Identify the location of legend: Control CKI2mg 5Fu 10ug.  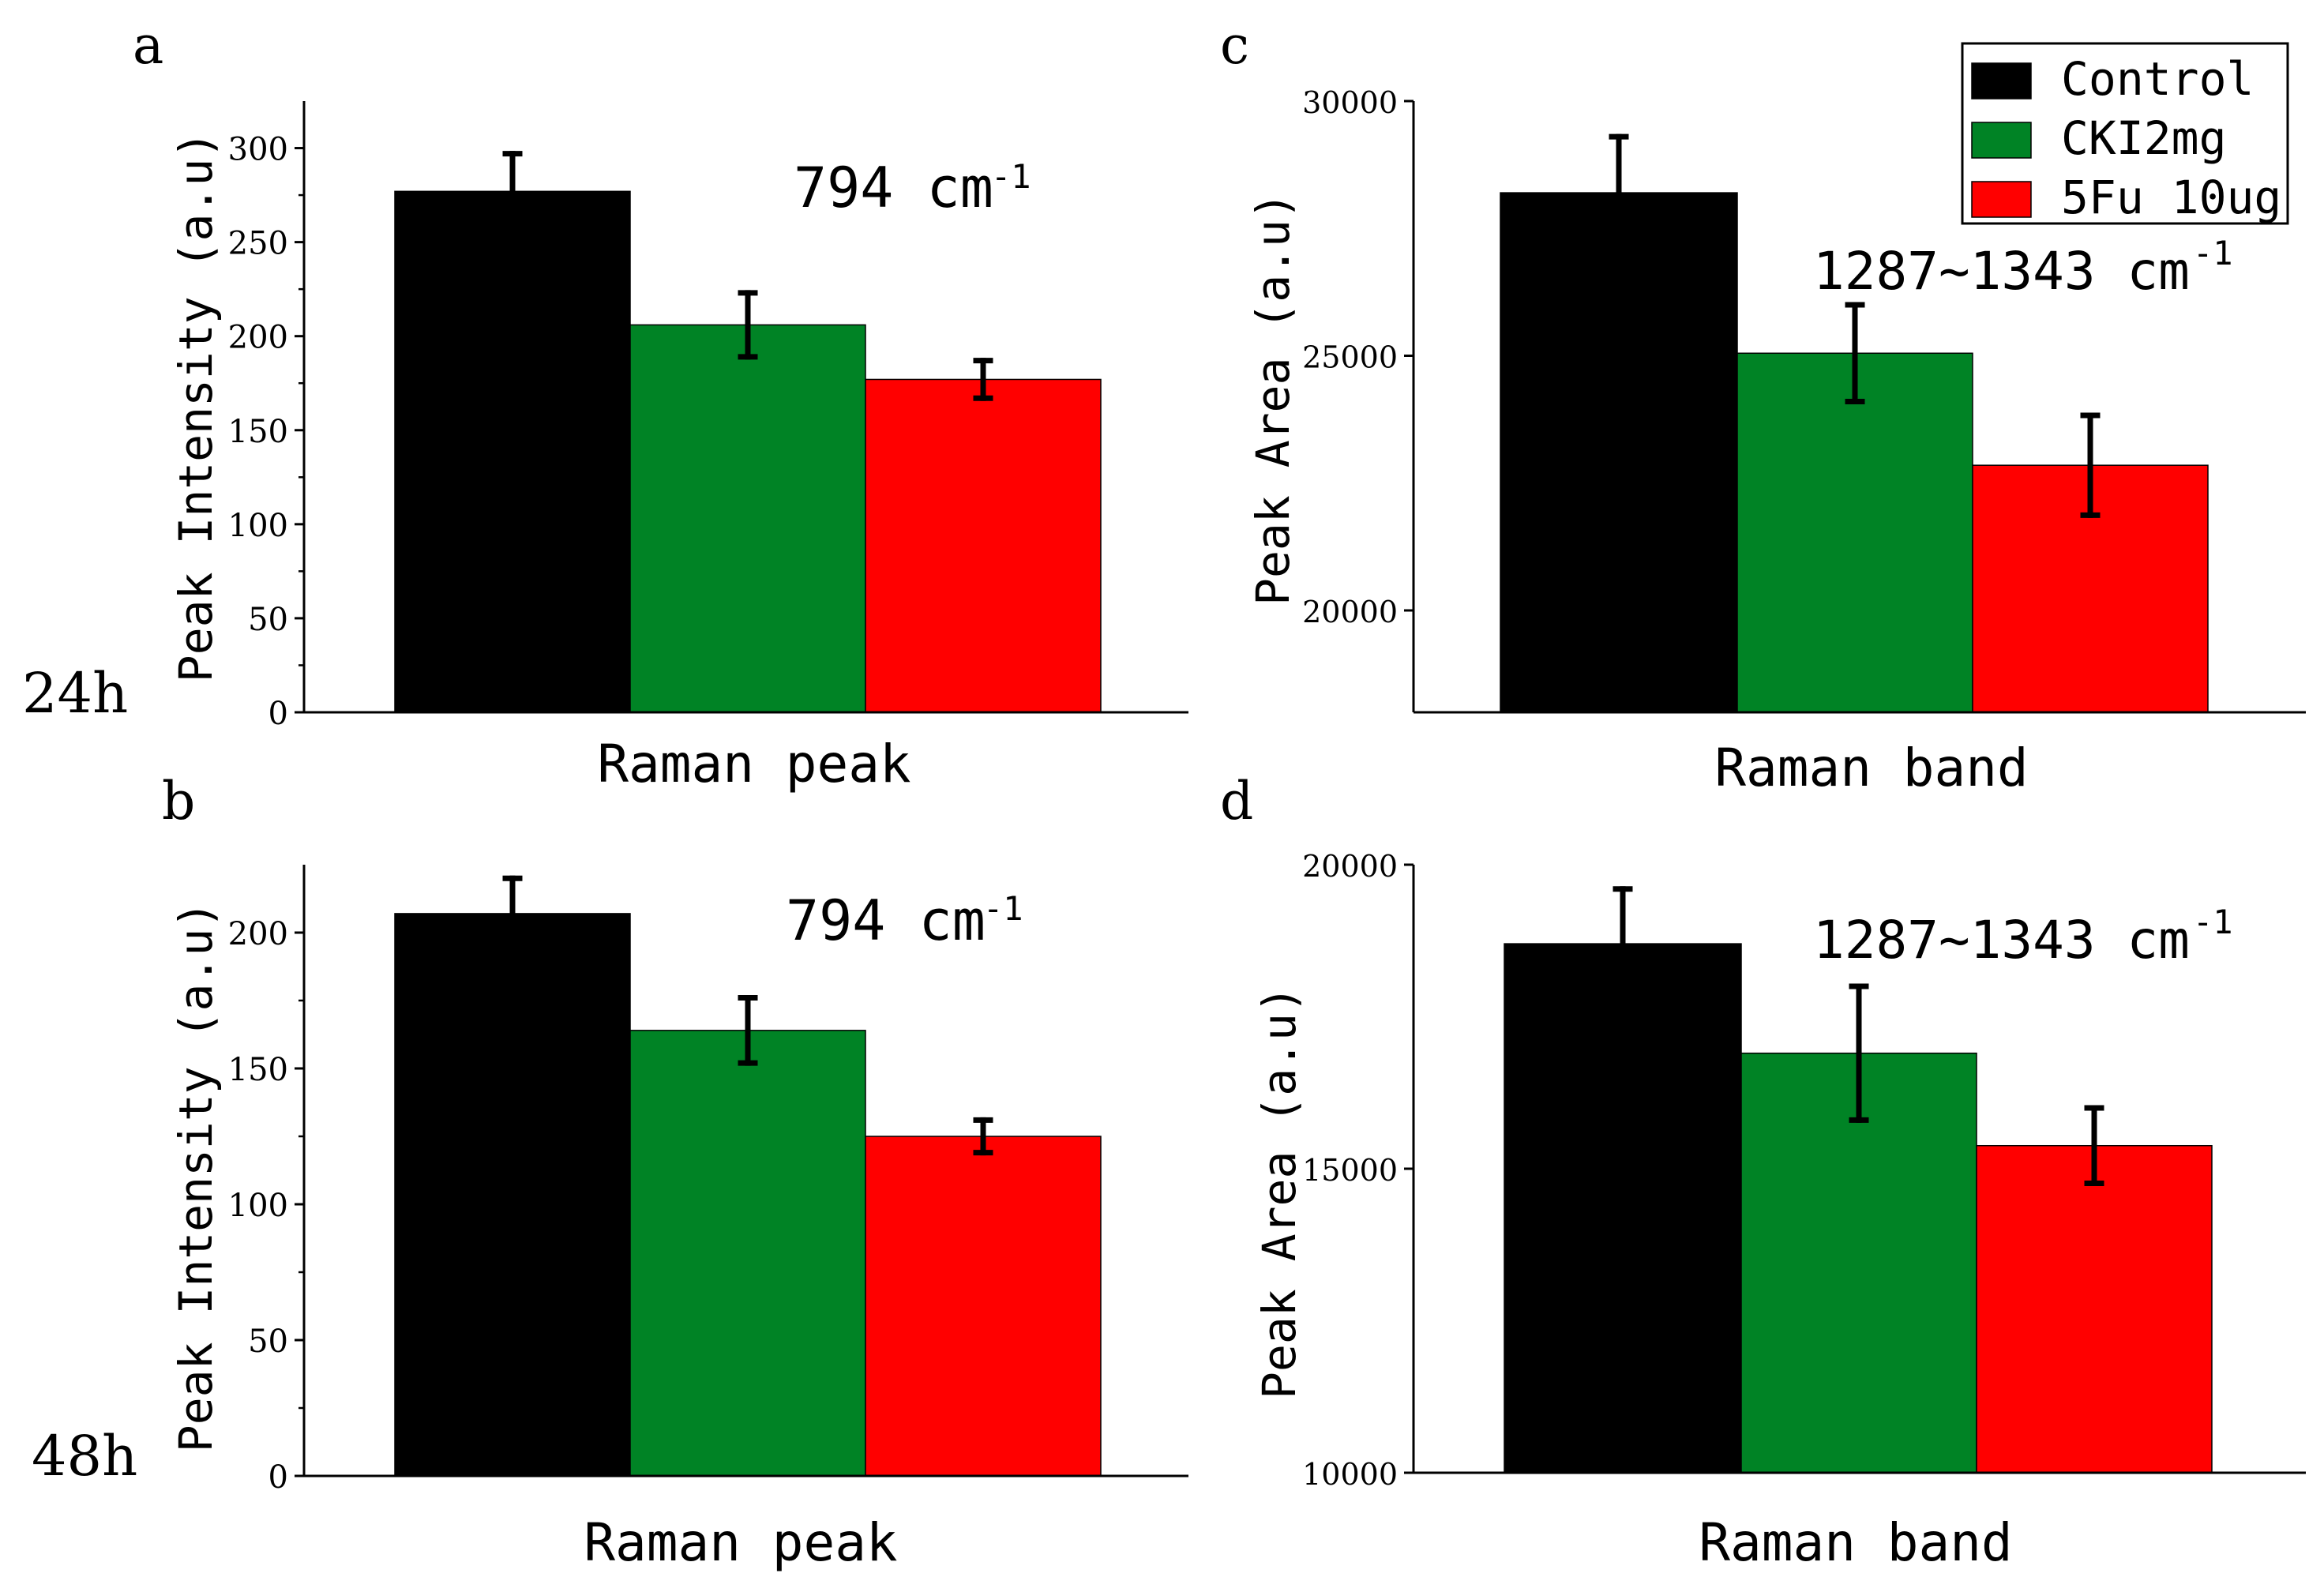
(2125, 133).